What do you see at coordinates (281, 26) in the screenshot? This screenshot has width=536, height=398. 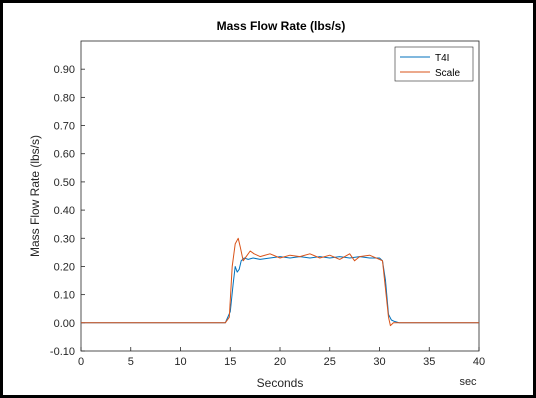 I see `chart-title: Mass Flow Rate (lbs/s)` at bounding box center [281, 26].